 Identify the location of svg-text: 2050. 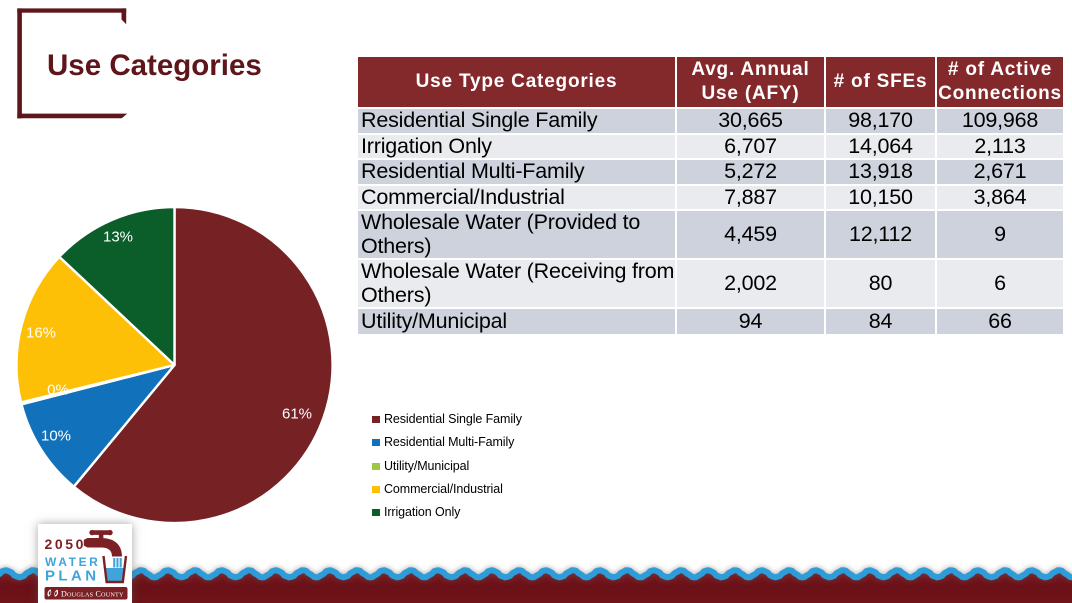
(66, 544).